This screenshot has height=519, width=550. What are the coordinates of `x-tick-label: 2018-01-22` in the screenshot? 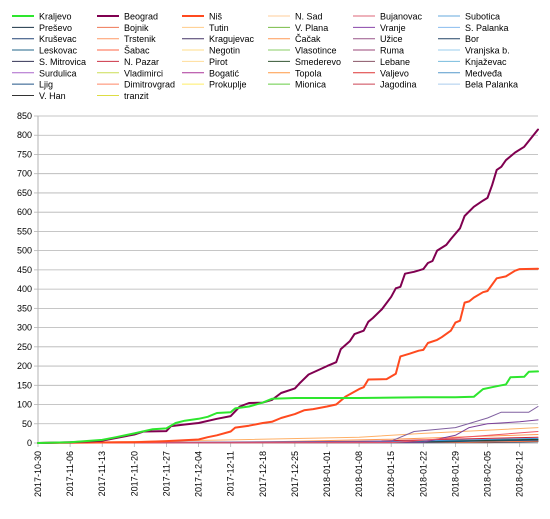 It's located at (423, 474).